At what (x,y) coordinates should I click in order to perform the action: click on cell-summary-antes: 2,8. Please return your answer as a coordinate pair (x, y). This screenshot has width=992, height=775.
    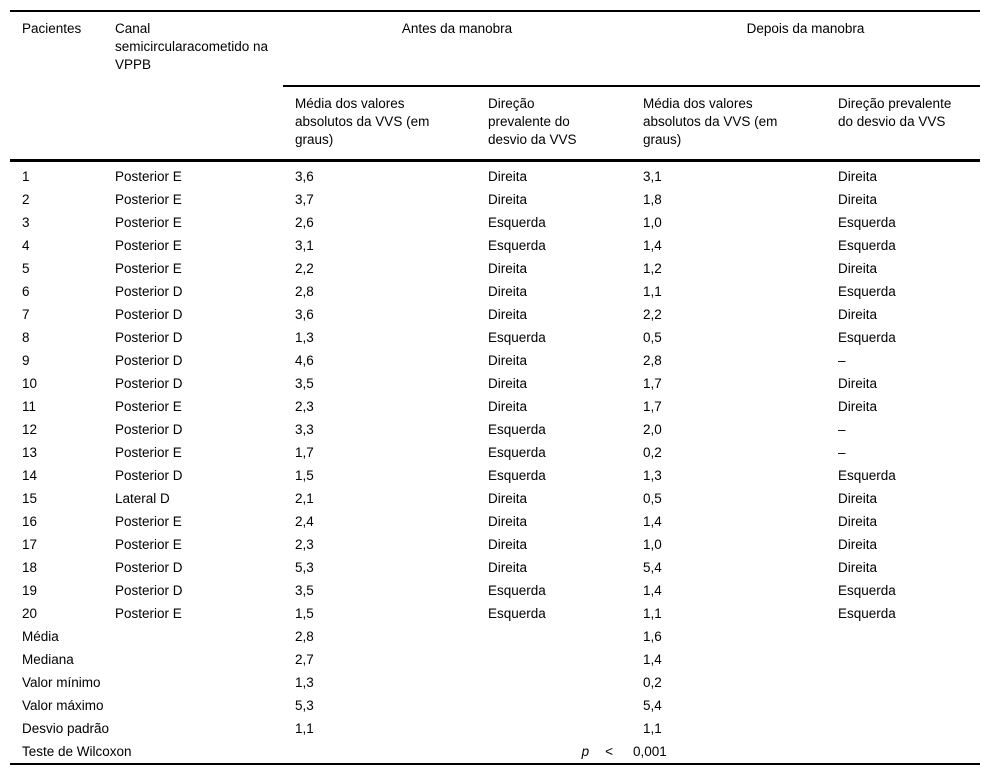
    Looking at the image, I should click on (304, 636).